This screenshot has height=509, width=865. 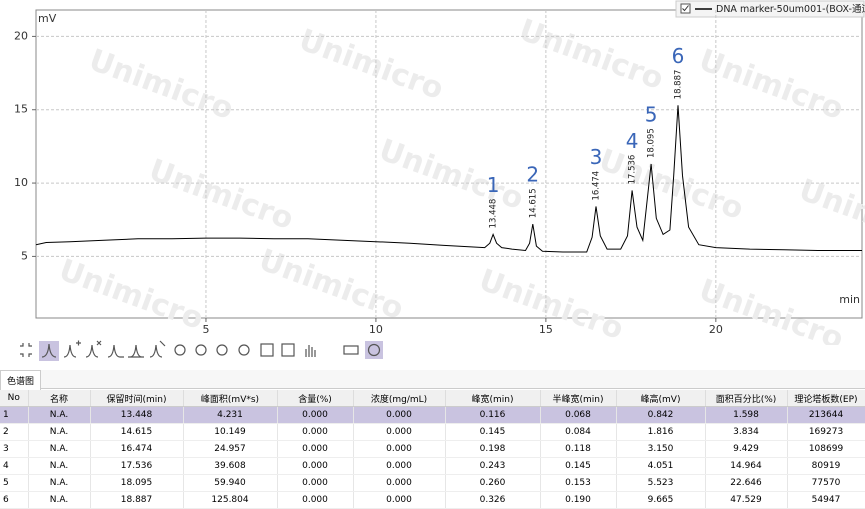 I want to click on table-cell: 47.529, so click(x=746, y=500).